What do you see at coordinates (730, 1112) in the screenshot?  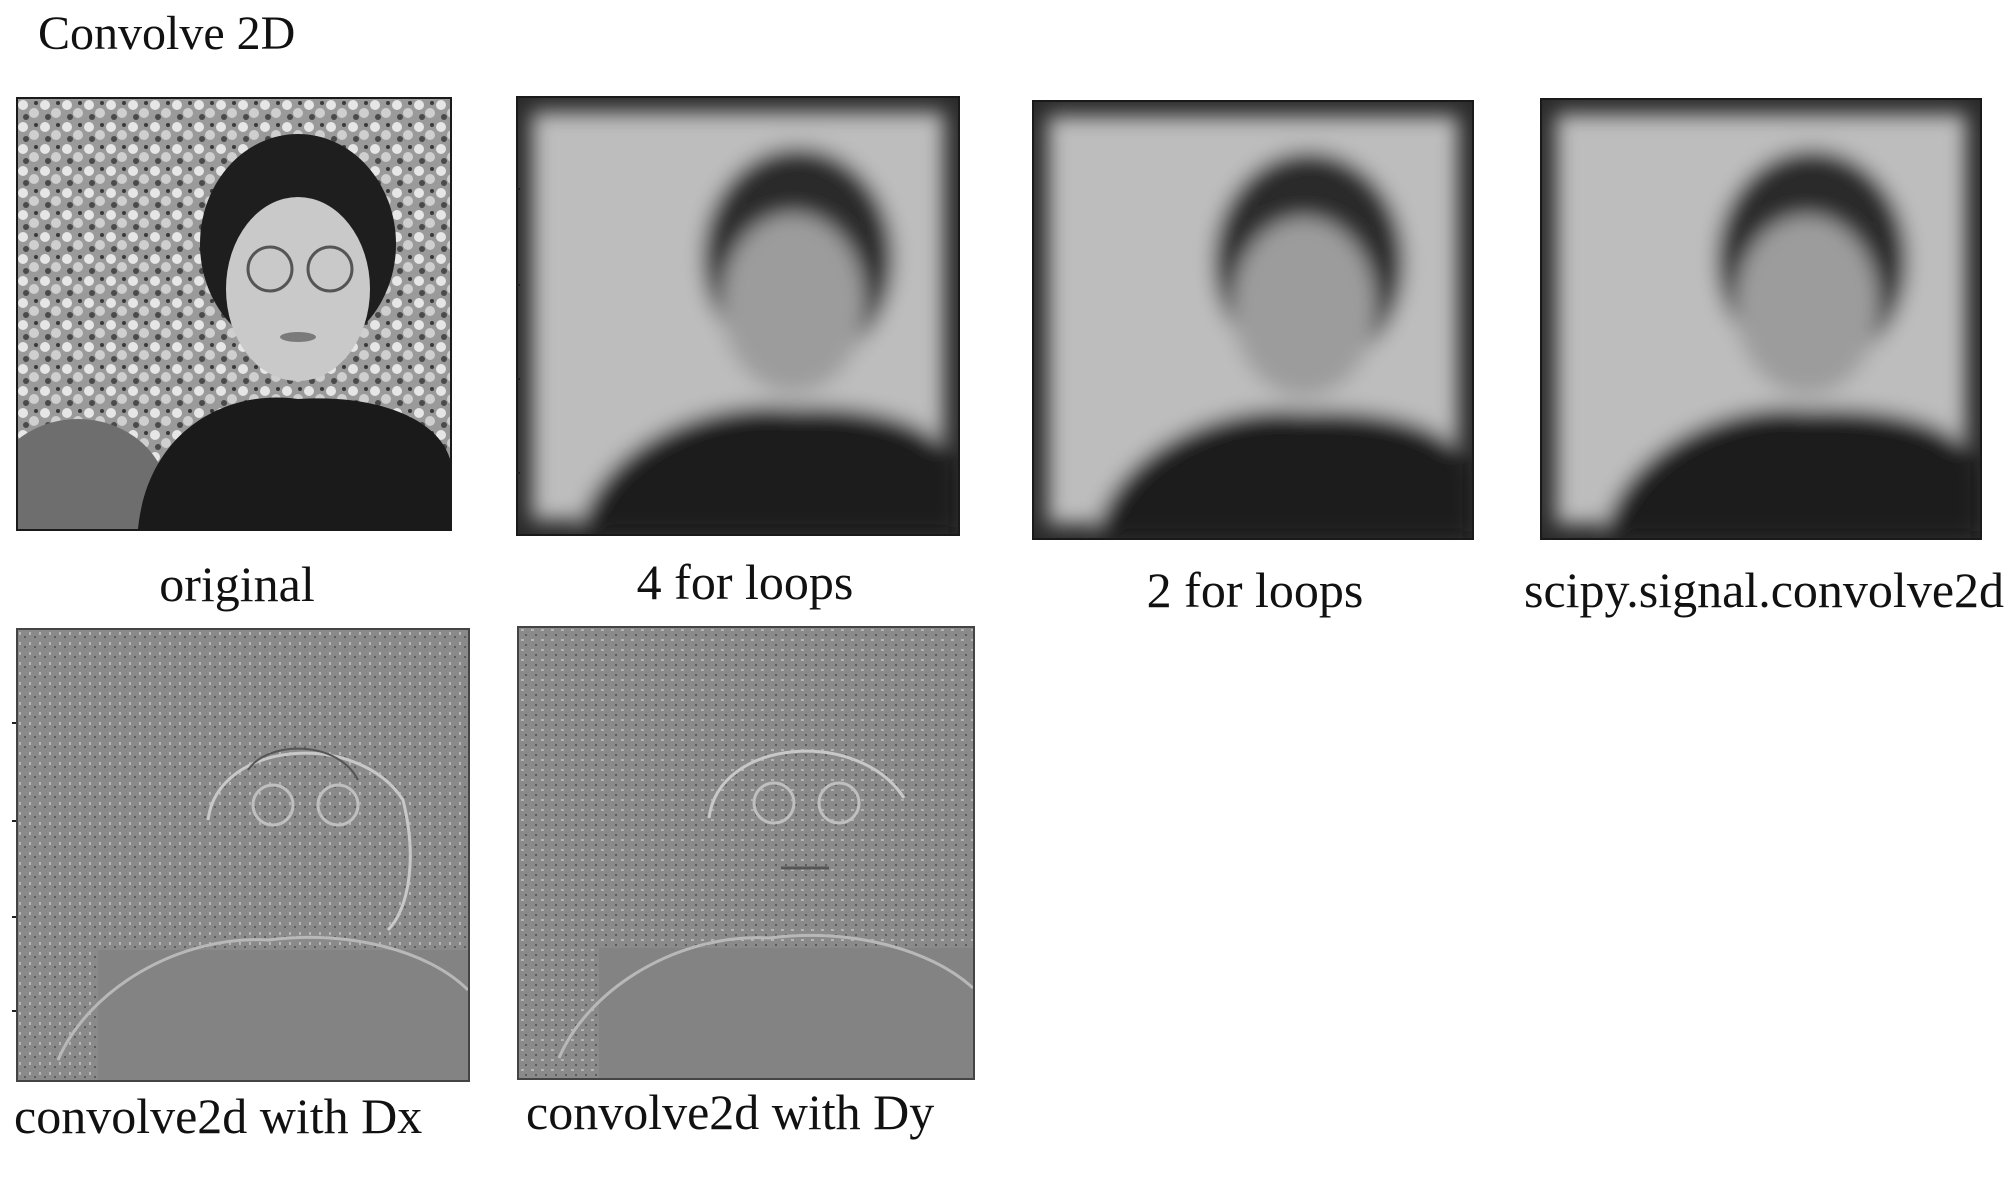 I see `caption-convolve2d-dy: convolve2d with Dy` at bounding box center [730, 1112].